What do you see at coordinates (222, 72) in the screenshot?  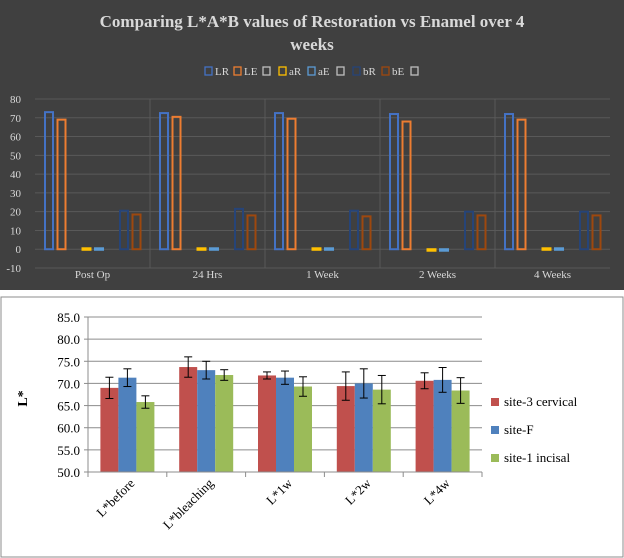 I see `legend-label: LR` at bounding box center [222, 72].